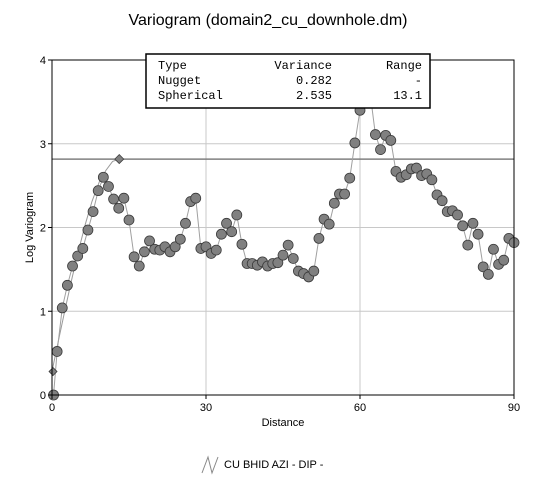 This screenshot has width=536, height=490. I want to click on x-tick-label: 0, so click(52, 408).